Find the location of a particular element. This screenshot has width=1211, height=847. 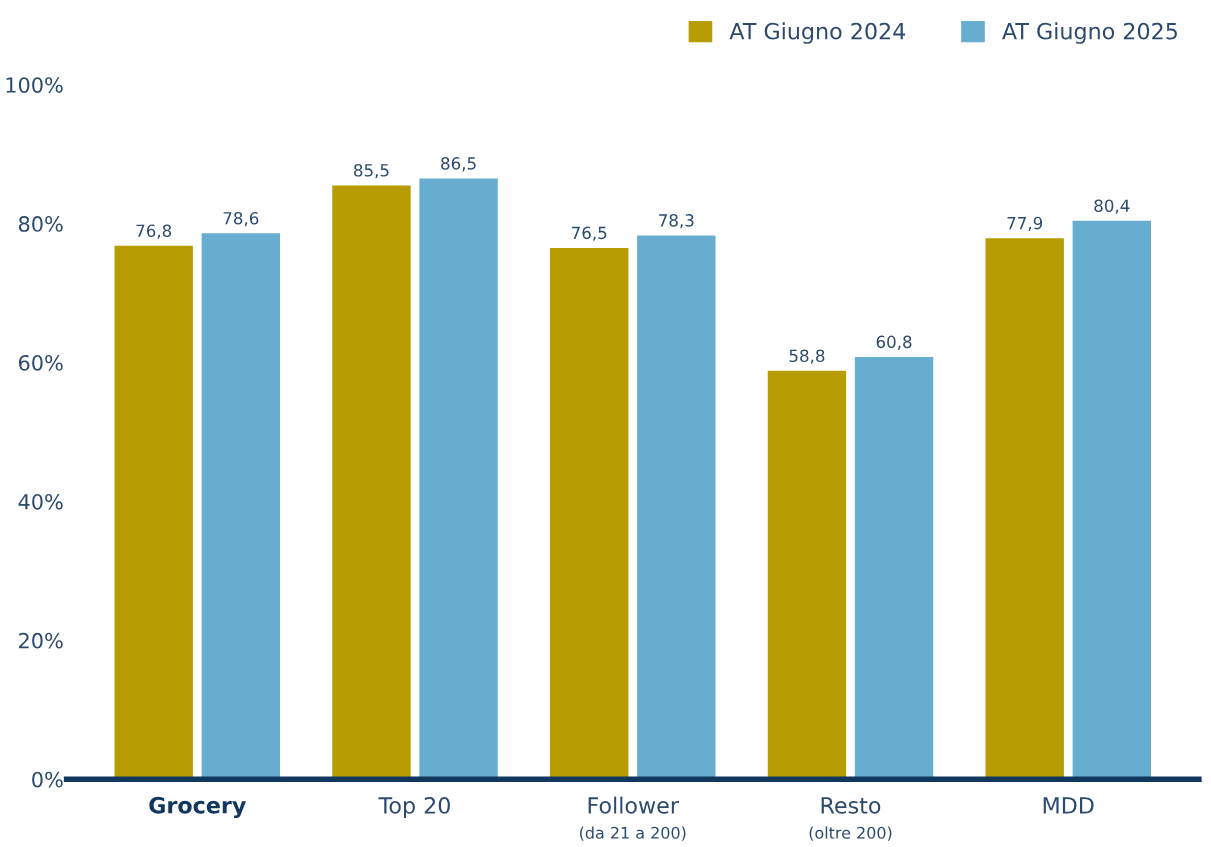

y-tick-label: 80% is located at coordinates (40, 224).